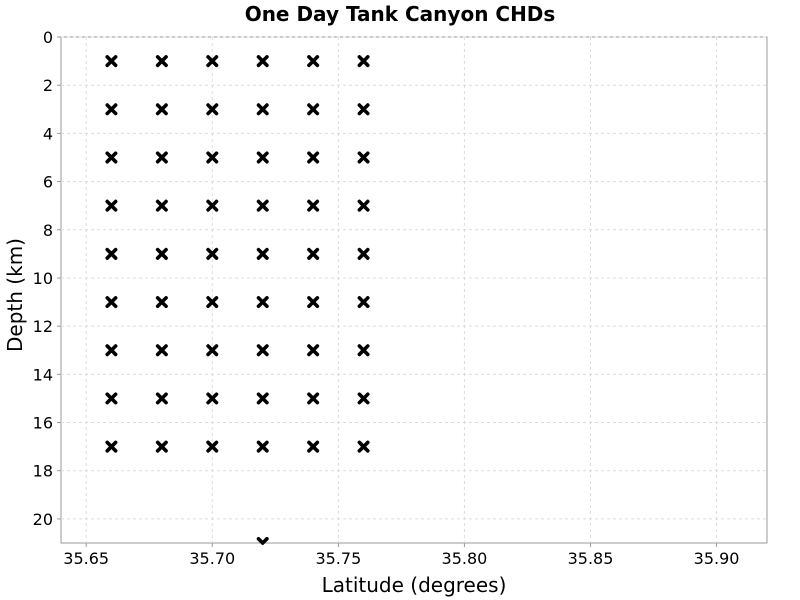  I want to click on y-axis-ticks: 0 2 4 6 8 10 12 14 16 18 20, so click(47, 278).